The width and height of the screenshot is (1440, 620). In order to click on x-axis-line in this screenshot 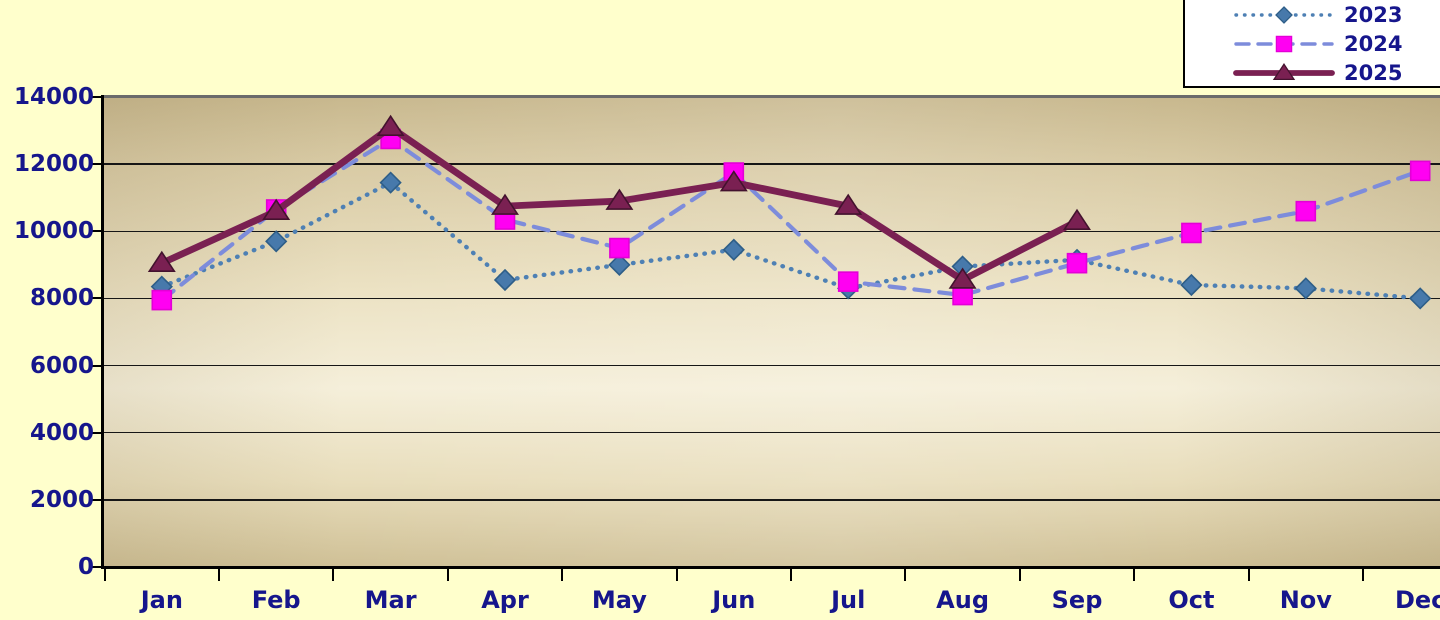, I will do `click(770, 567)`.